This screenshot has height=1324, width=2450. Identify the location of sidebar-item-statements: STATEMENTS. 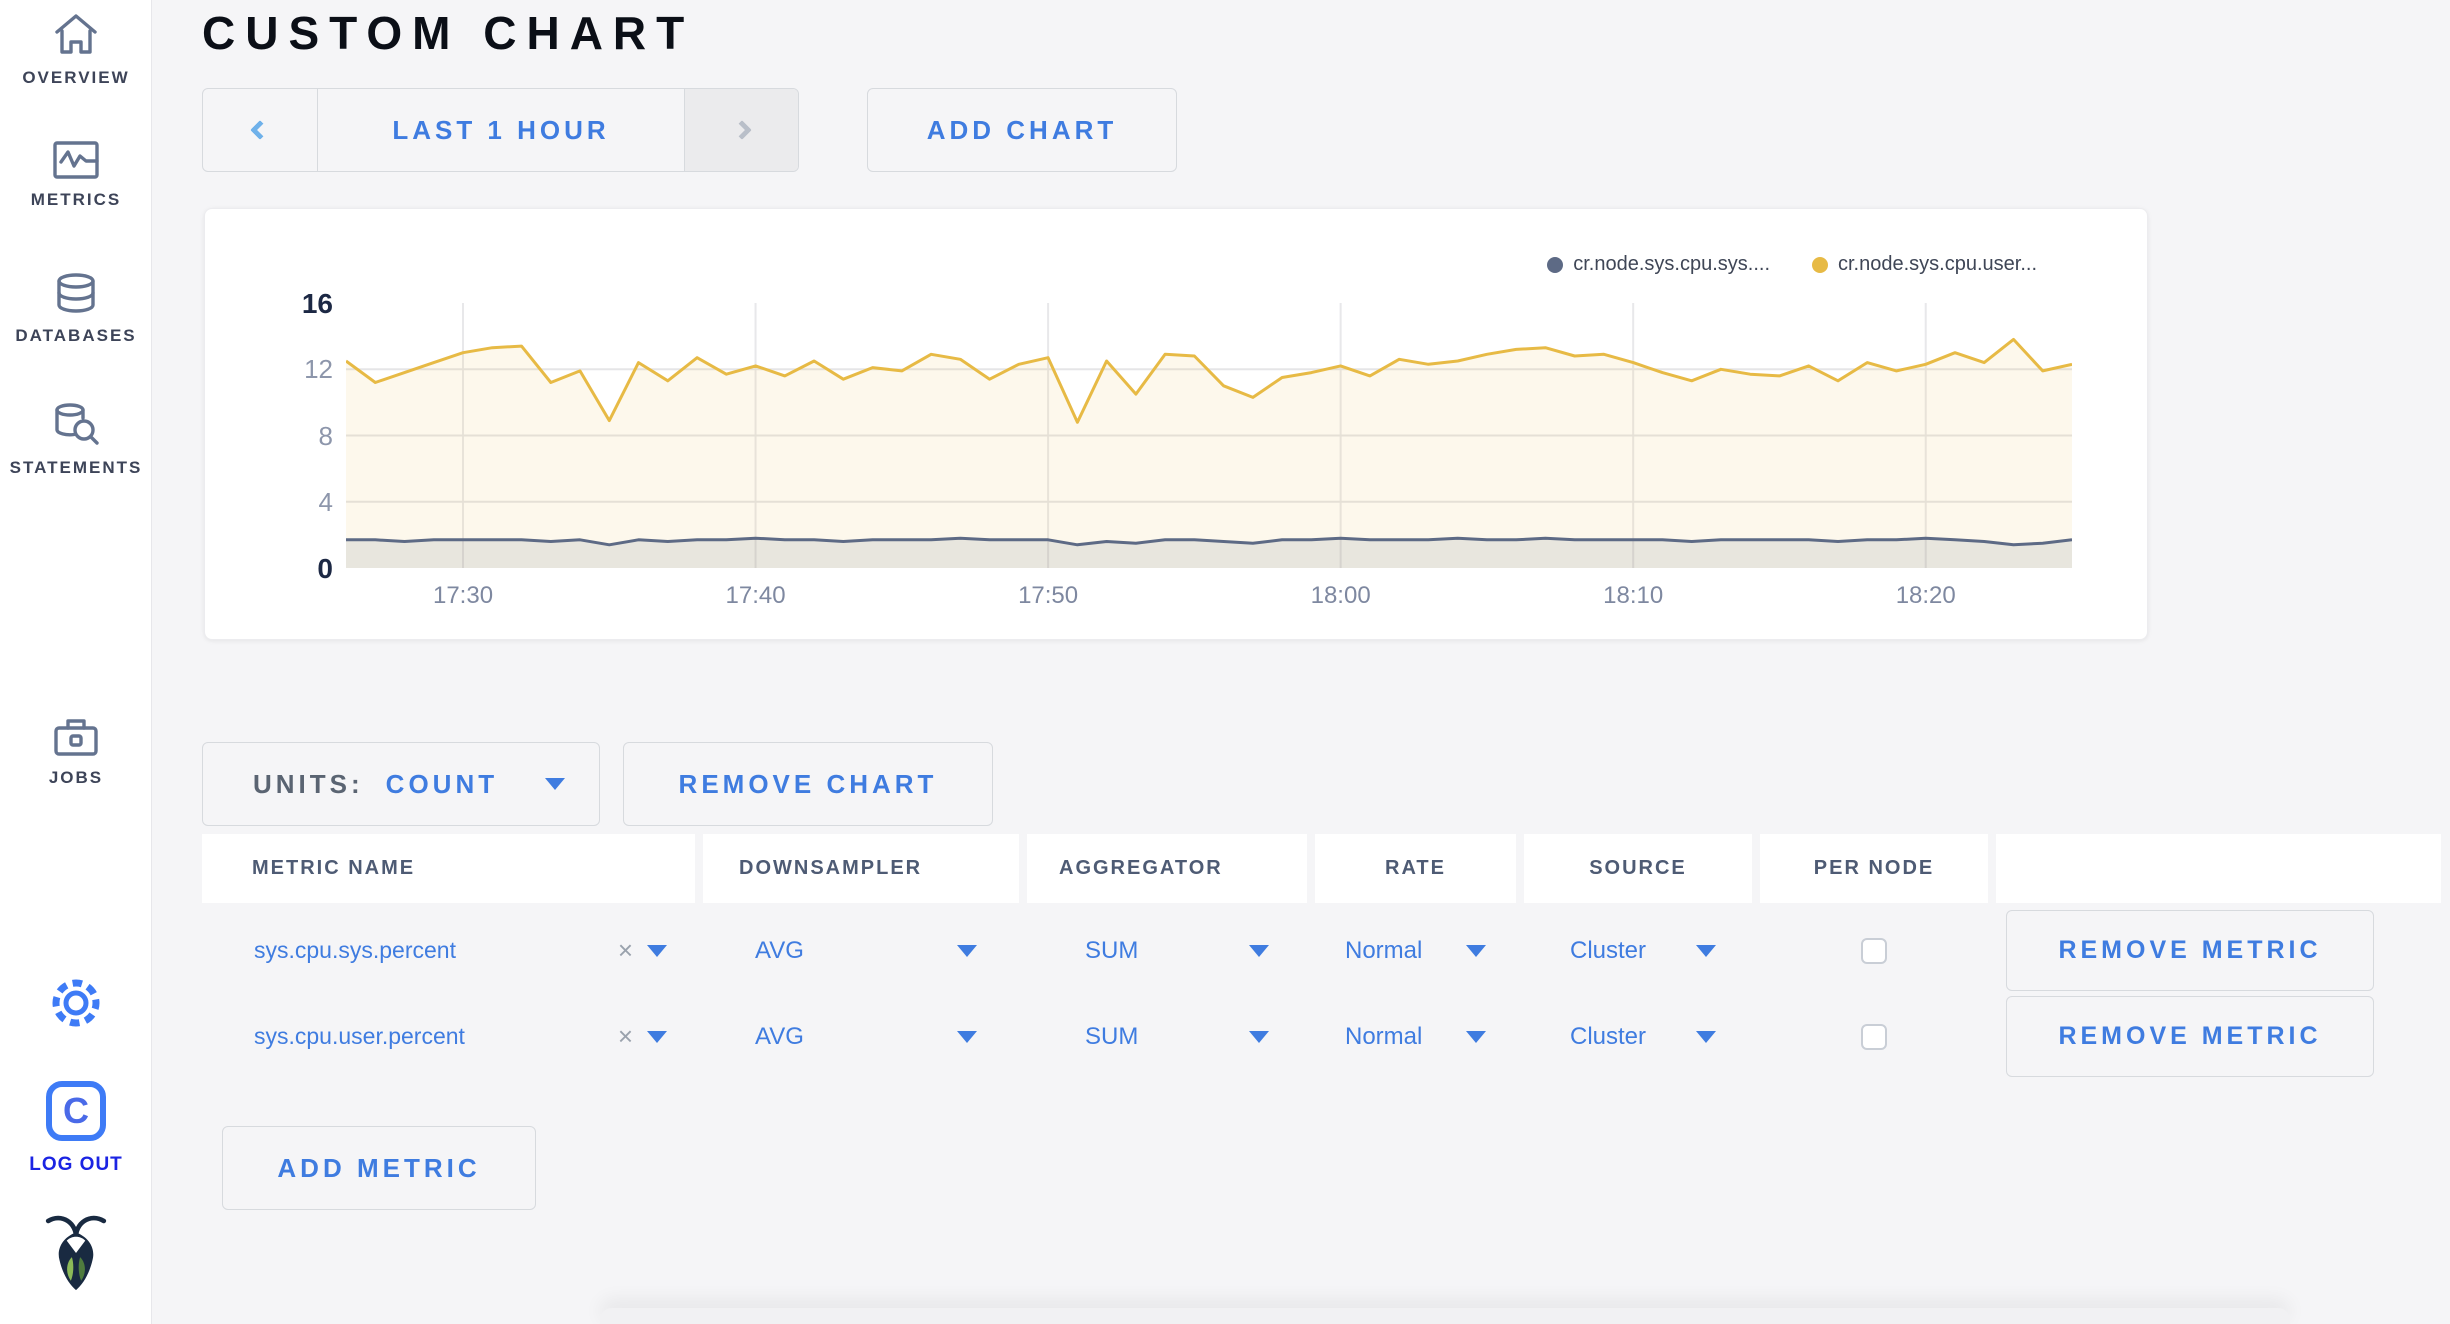
(76, 440).